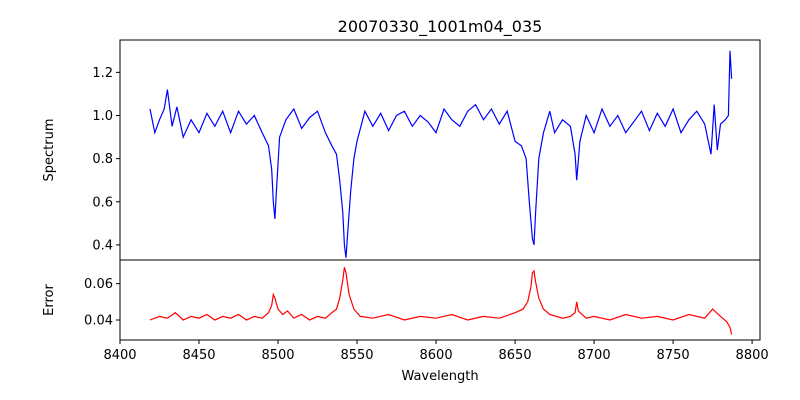 The image size is (800, 400). What do you see at coordinates (119, 355) in the screenshot?
I see `x-tick-label: 8400` at bounding box center [119, 355].